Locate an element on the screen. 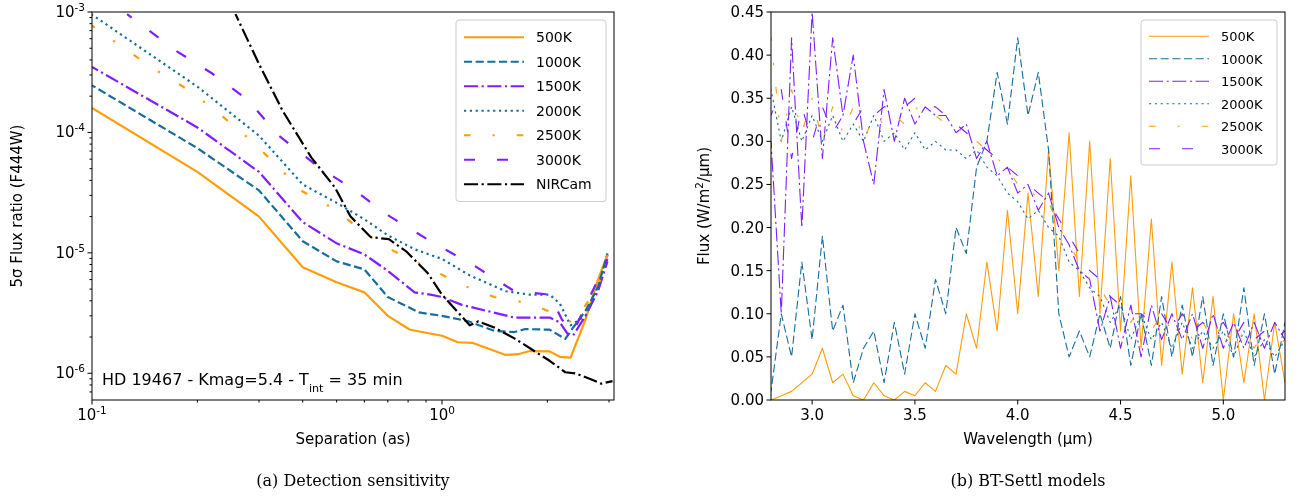 The width and height of the screenshot is (1298, 500). x-axis-title: Separation (as) is located at coordinates (353, 439).